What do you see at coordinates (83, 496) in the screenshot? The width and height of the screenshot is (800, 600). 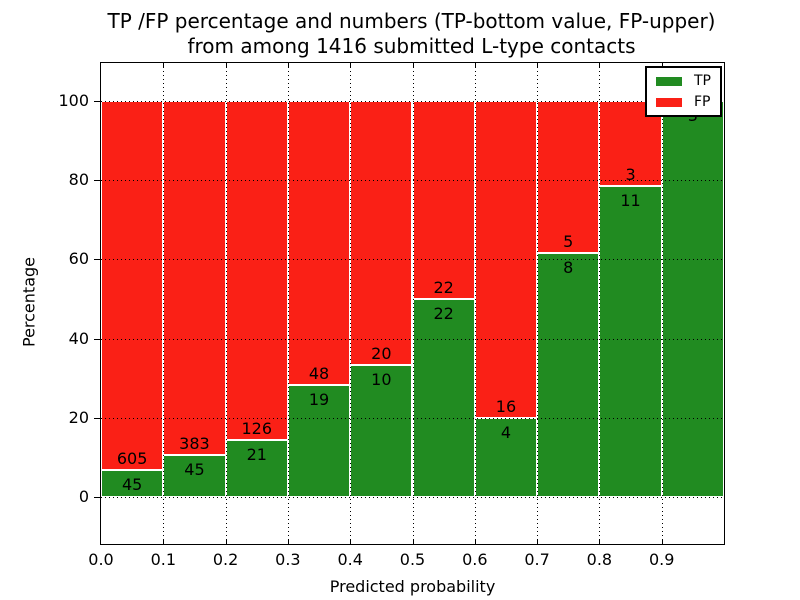 I see `y-tick-label: 0` at bounding box center [83, 496].